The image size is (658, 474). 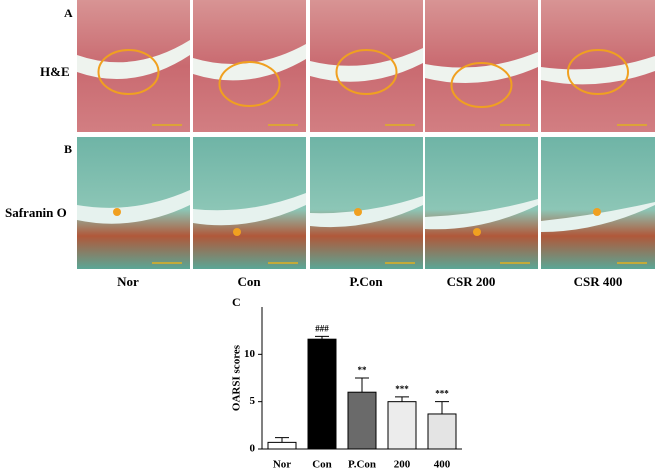 I want to click on x-tick-label: 200, so click(x=402, y=465).